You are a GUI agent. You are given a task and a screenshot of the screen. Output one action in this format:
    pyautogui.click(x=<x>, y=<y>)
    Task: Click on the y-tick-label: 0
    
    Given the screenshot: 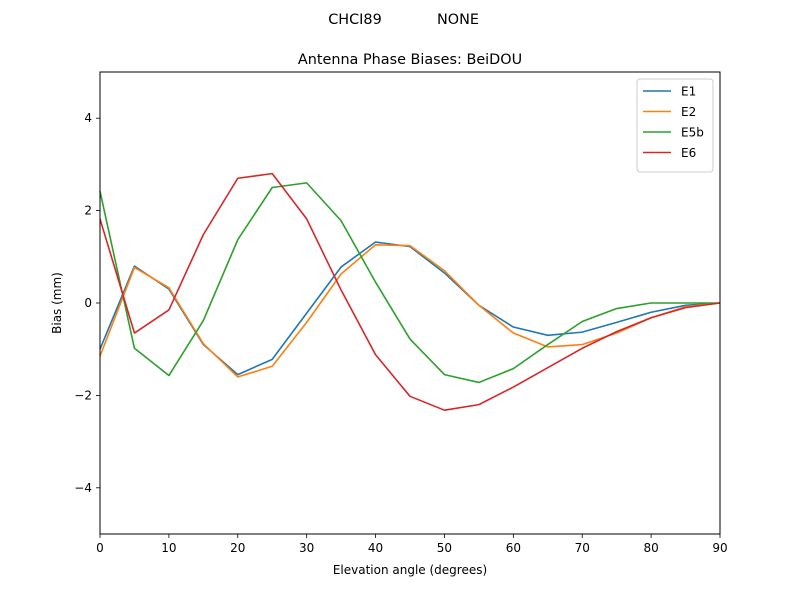 What is the action you would take?
    pyautogui.click(x=88, y=303)
    